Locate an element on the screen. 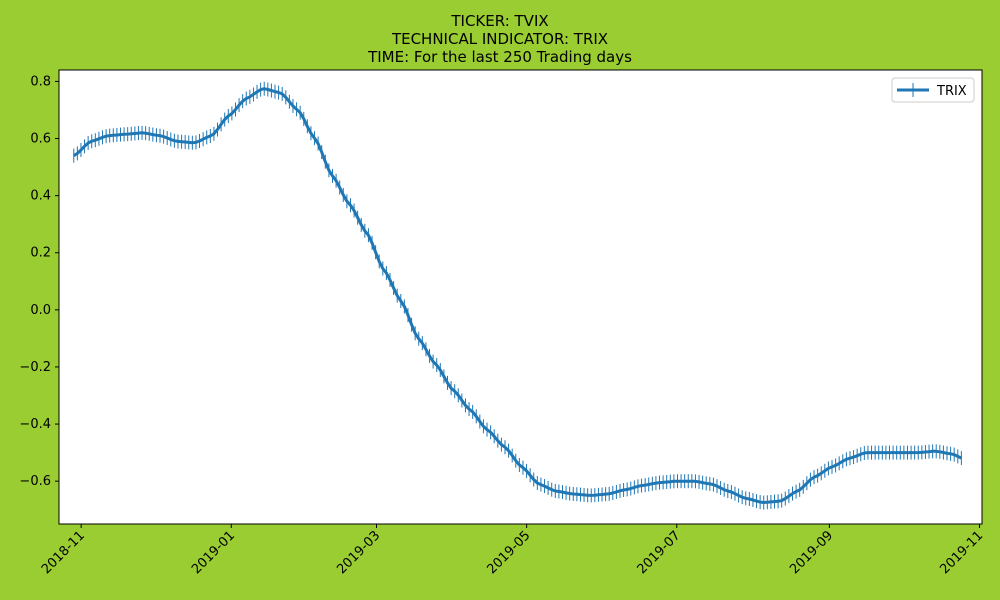 The height and width of the screenshot is (600, 1000). y-tick-label: 0.6 is located at coordinates (40, 139).